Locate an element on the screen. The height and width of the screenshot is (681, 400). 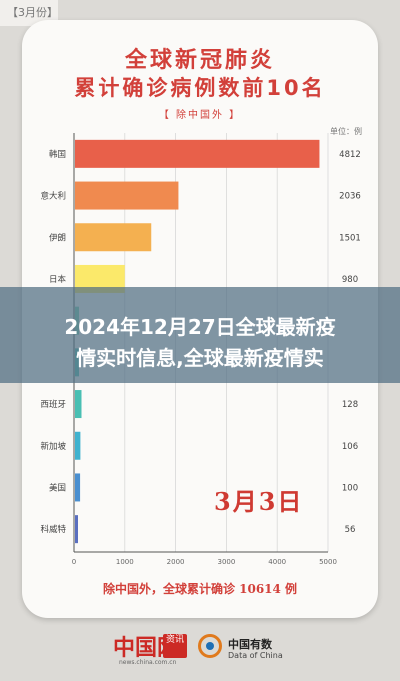
x-tick-label: 1000 is located at coordinates (125, 562).